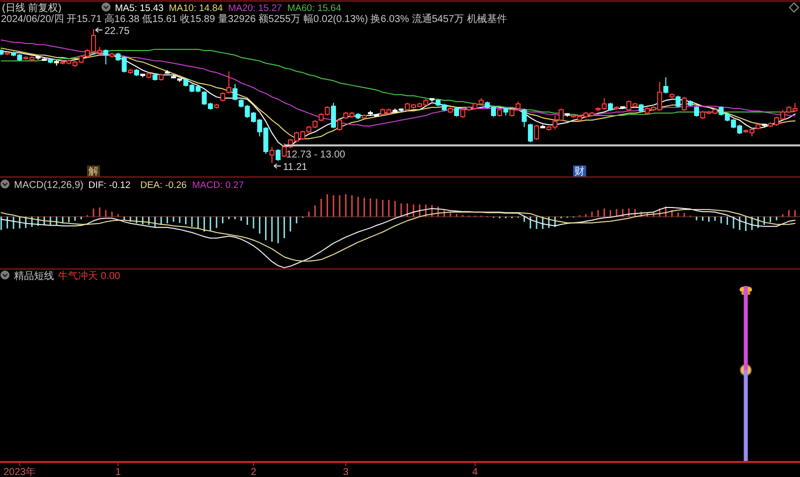  What do you see at coordinates (195, 8) in the screenshot?
I see `text: MA10: 14.84` at bounding box center [195, 8].